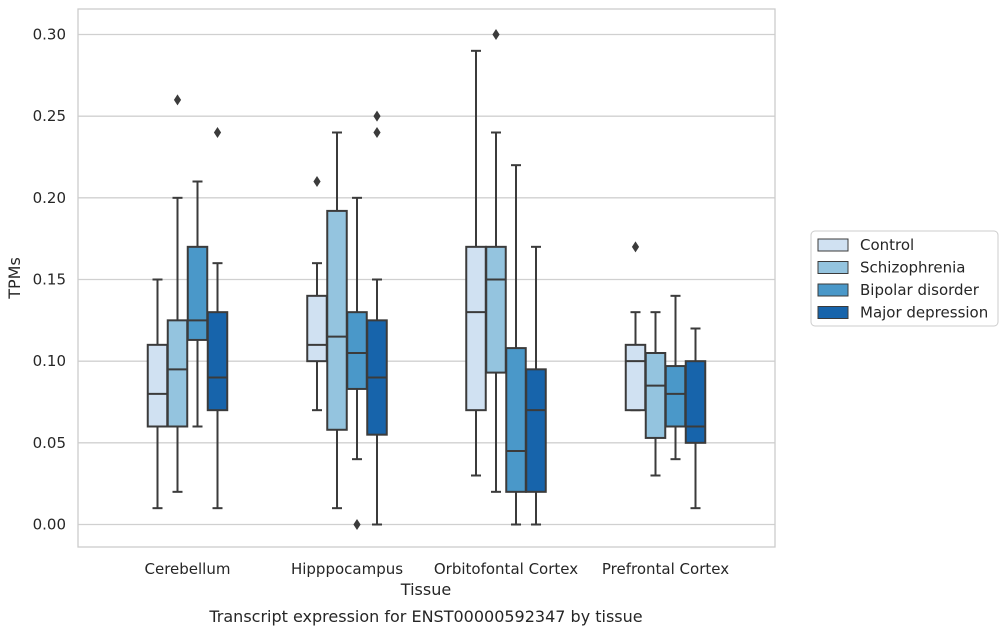 The height and width of the screenshot is (634, 1007). What do you see at coordinates (924, 313) in the screenshot?
I see `legend-label: Major depression` at bounding box center [924, 313].